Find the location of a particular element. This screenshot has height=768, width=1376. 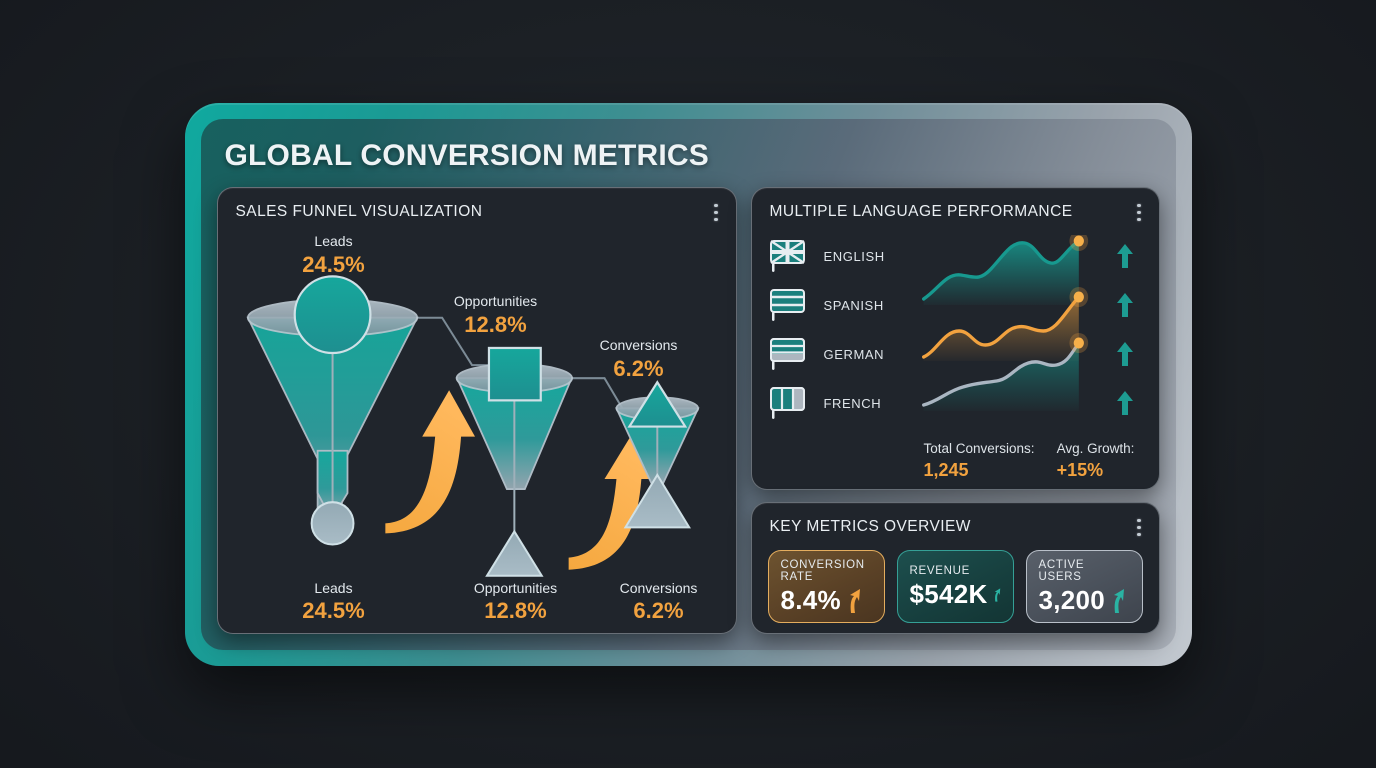

language-panel-header: MULTIPLE LANGUAGE PERFORMANCE is located at coordinates (955, 209).